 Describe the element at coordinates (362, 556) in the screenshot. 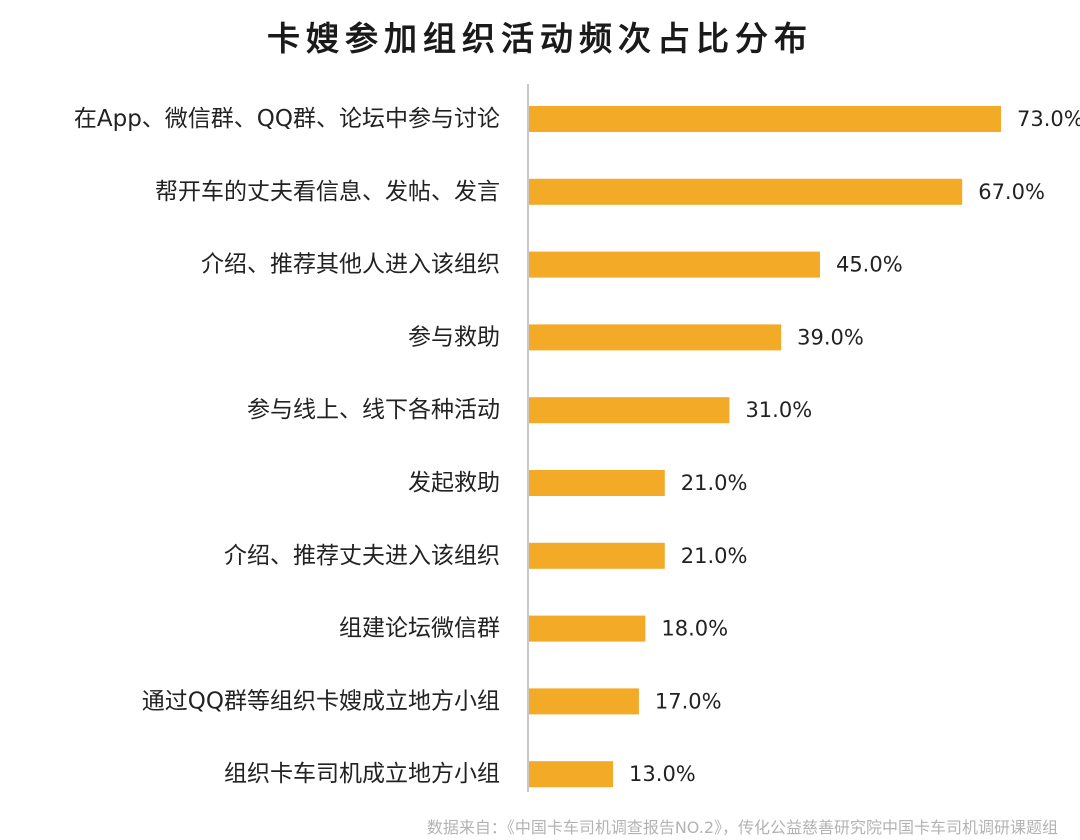

I see `category-label: 介绍、推荐丈夫进入该组织` at that location.